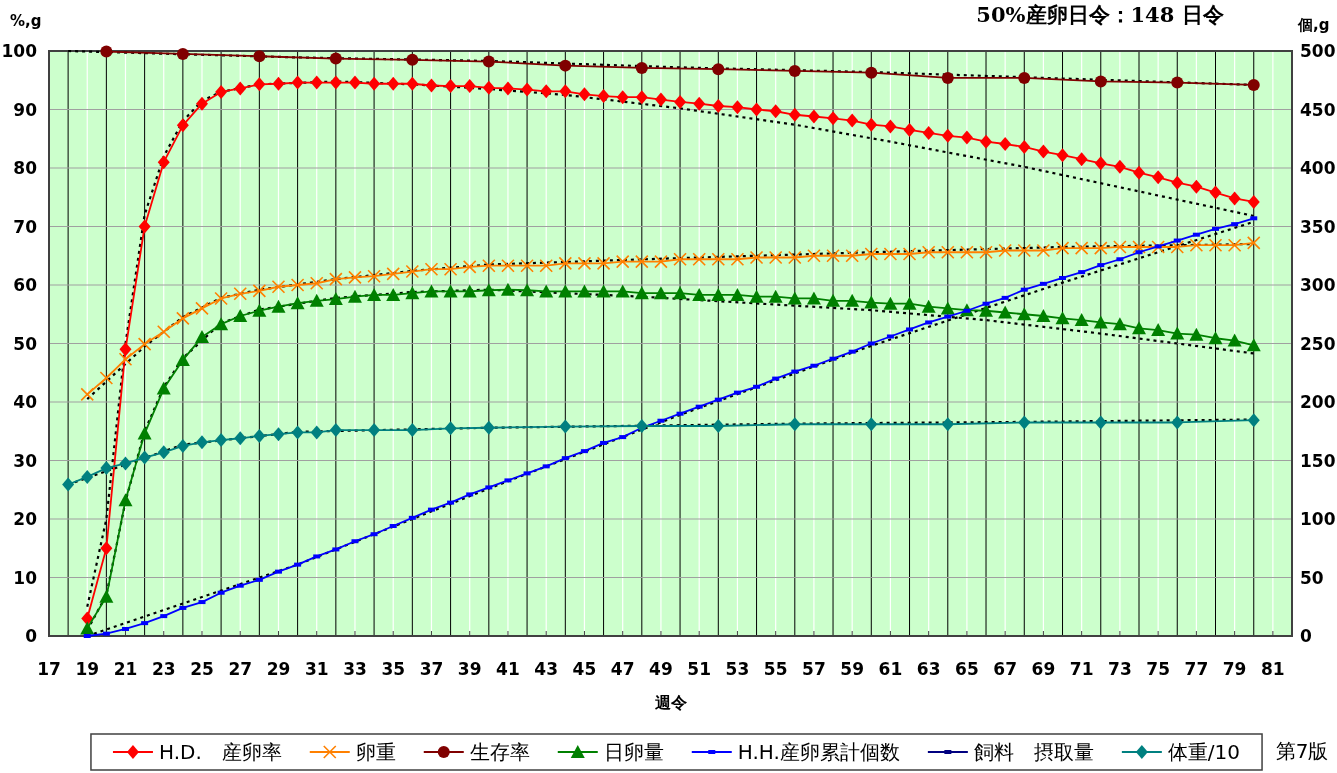  What do you see at coordinates (25, 226) in the screenshot?
I see `y-tick-label: 70` at bounding box center [25, 226].